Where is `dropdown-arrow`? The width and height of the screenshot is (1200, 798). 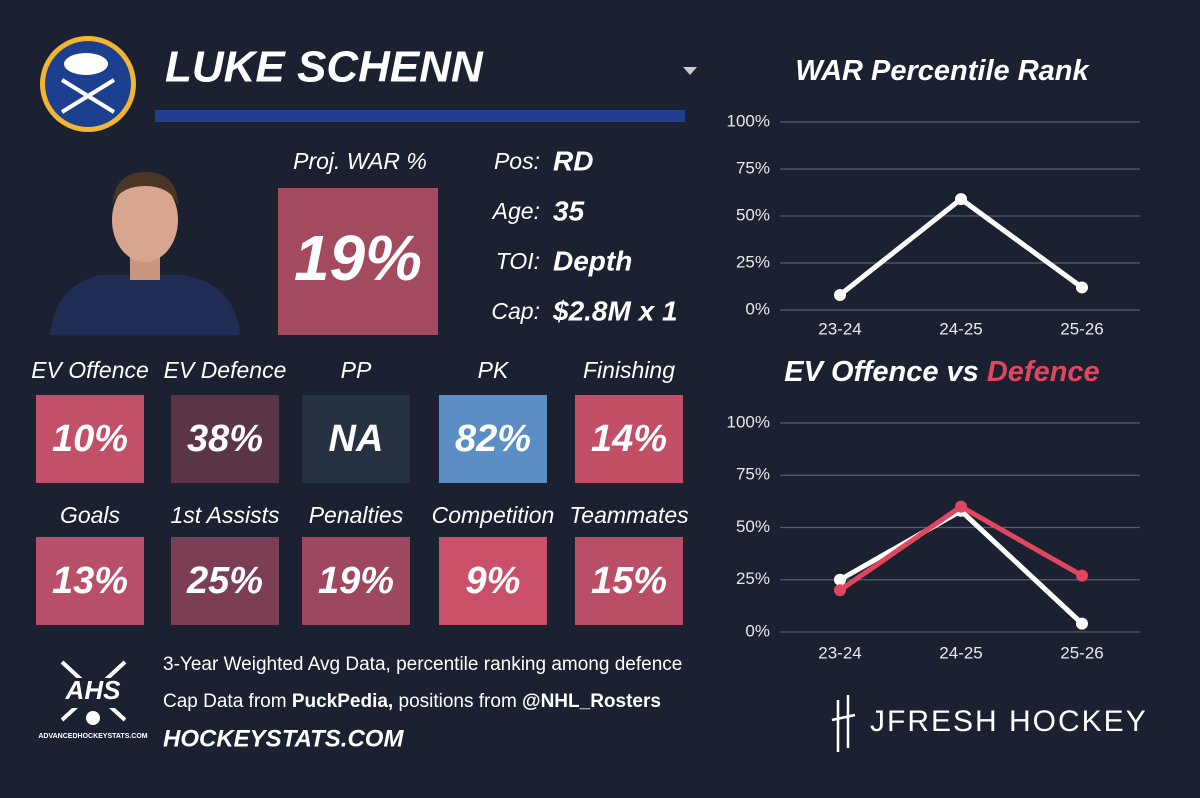 dropdown-arrow is located at coordinates (690, 71).